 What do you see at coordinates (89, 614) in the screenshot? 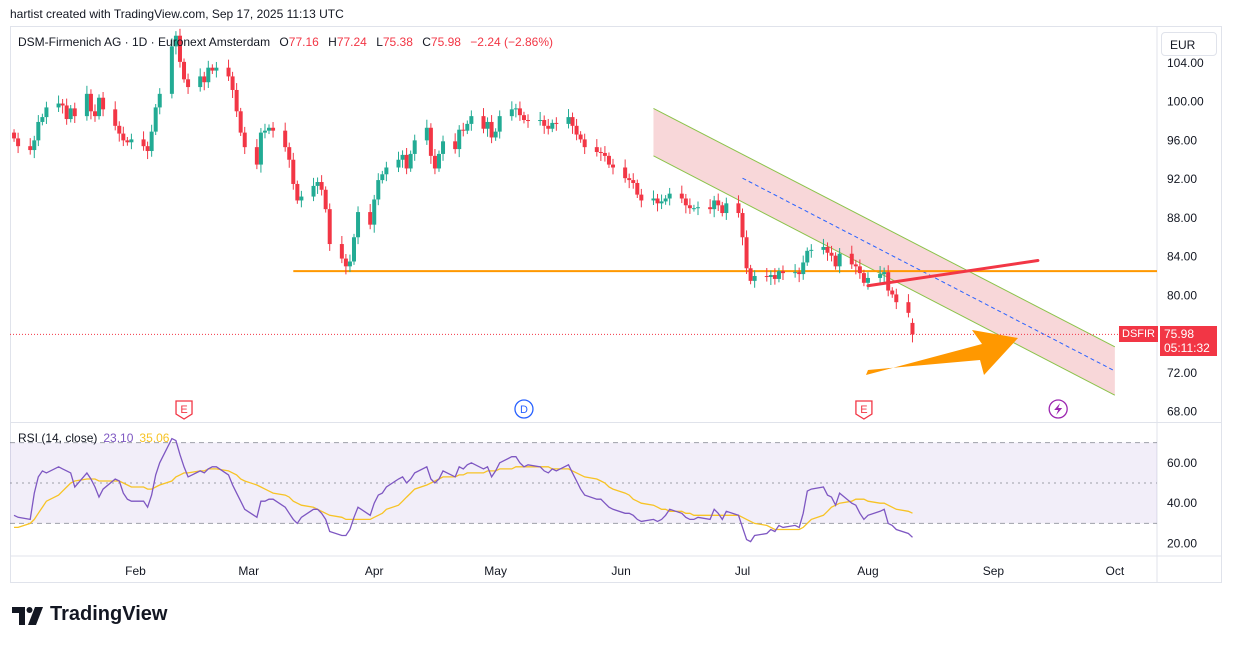
I see `tradingview-logo: TradingView` at bounding box center [89, 614].